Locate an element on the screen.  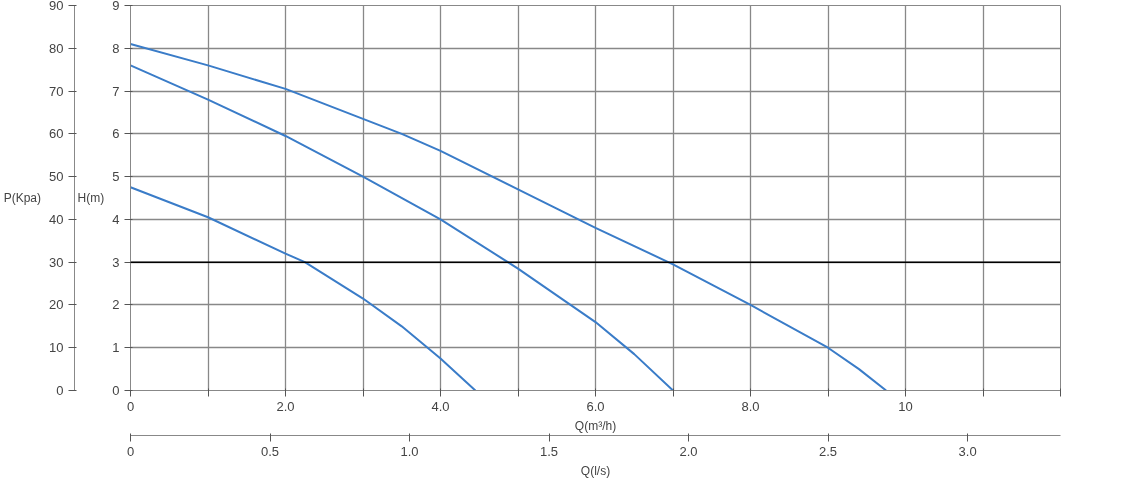
y-axis-title: H(m) is located at coordinates (91, 198).